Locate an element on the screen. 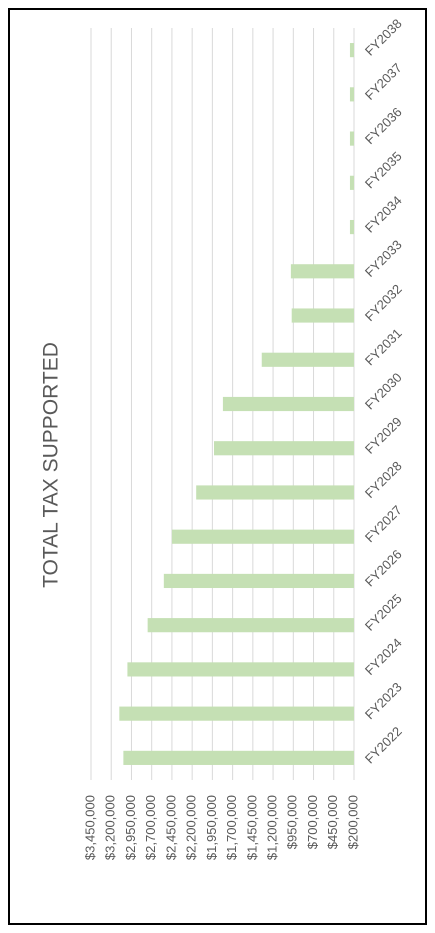 This screenshot has height=933, width=435. y-tick-label: $3,200,000 is located at coordinates (110, 827).